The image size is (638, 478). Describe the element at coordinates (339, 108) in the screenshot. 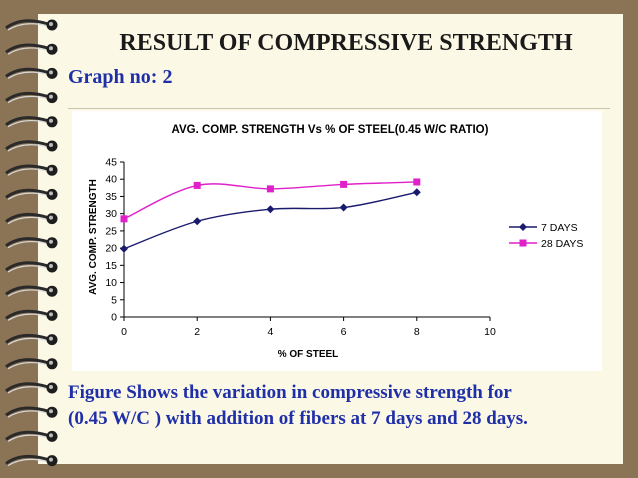

I see `divider-line` at that location.